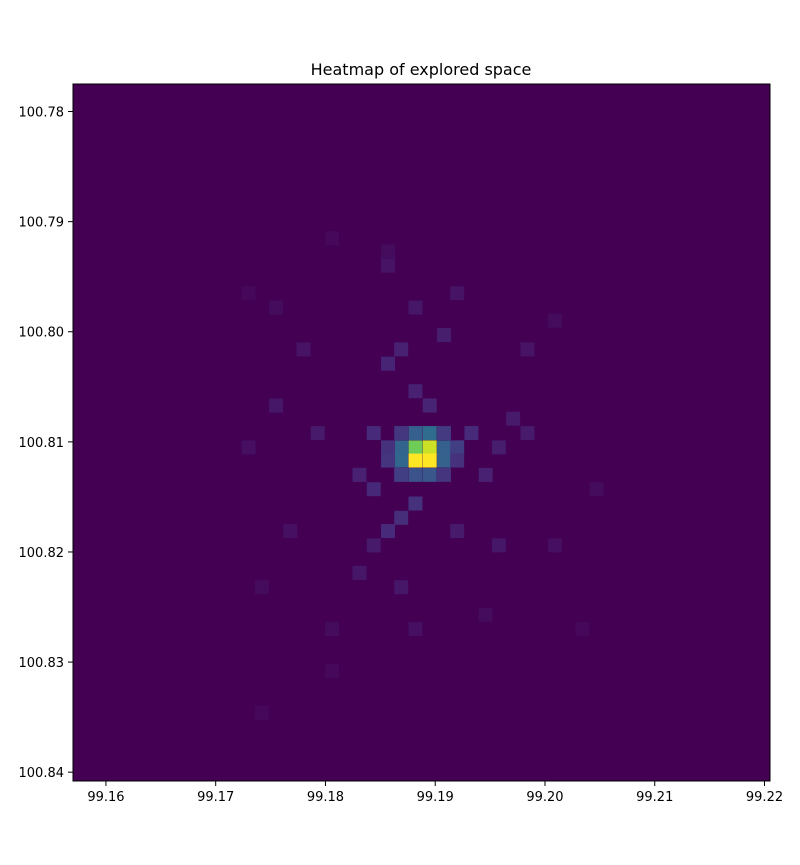 This screenshot has width=800, height=865. What do you see at coordinates (421, 69) in the screenshot?
I see `chart-title: Heatmap of explored space` at bounding box center [421, 69].